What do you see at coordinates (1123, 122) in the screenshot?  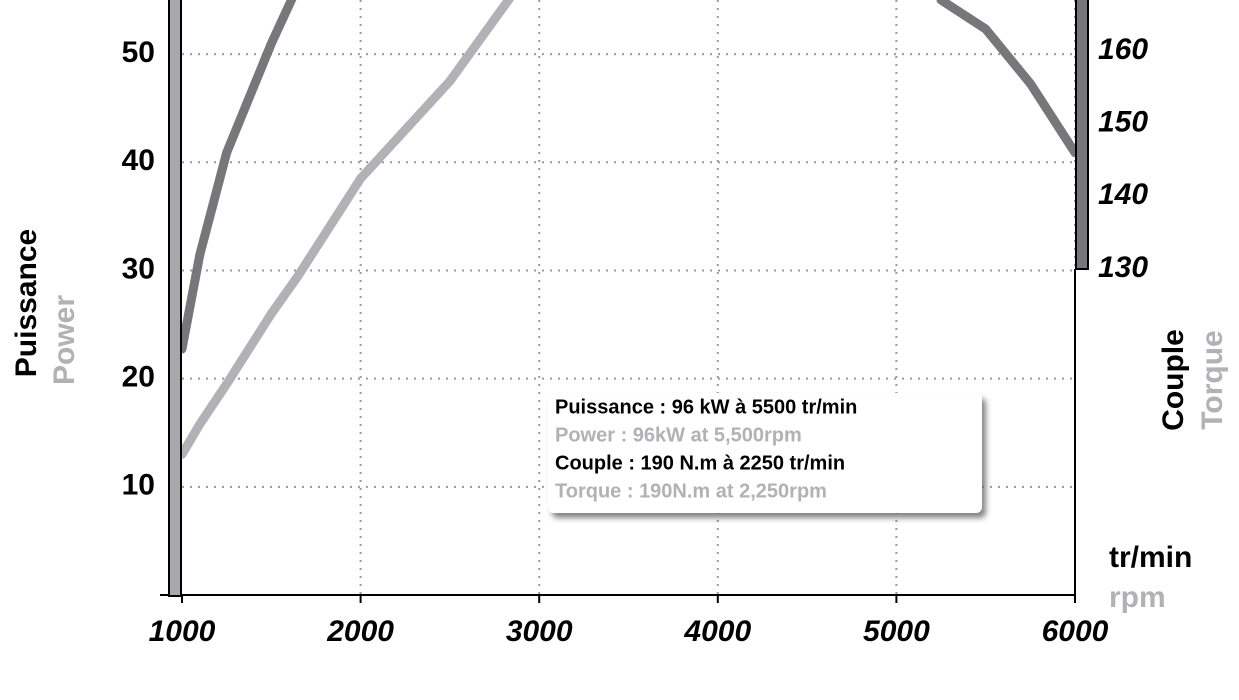 I see `y2-tick-label: 150` at bounding box center [1123, 122].